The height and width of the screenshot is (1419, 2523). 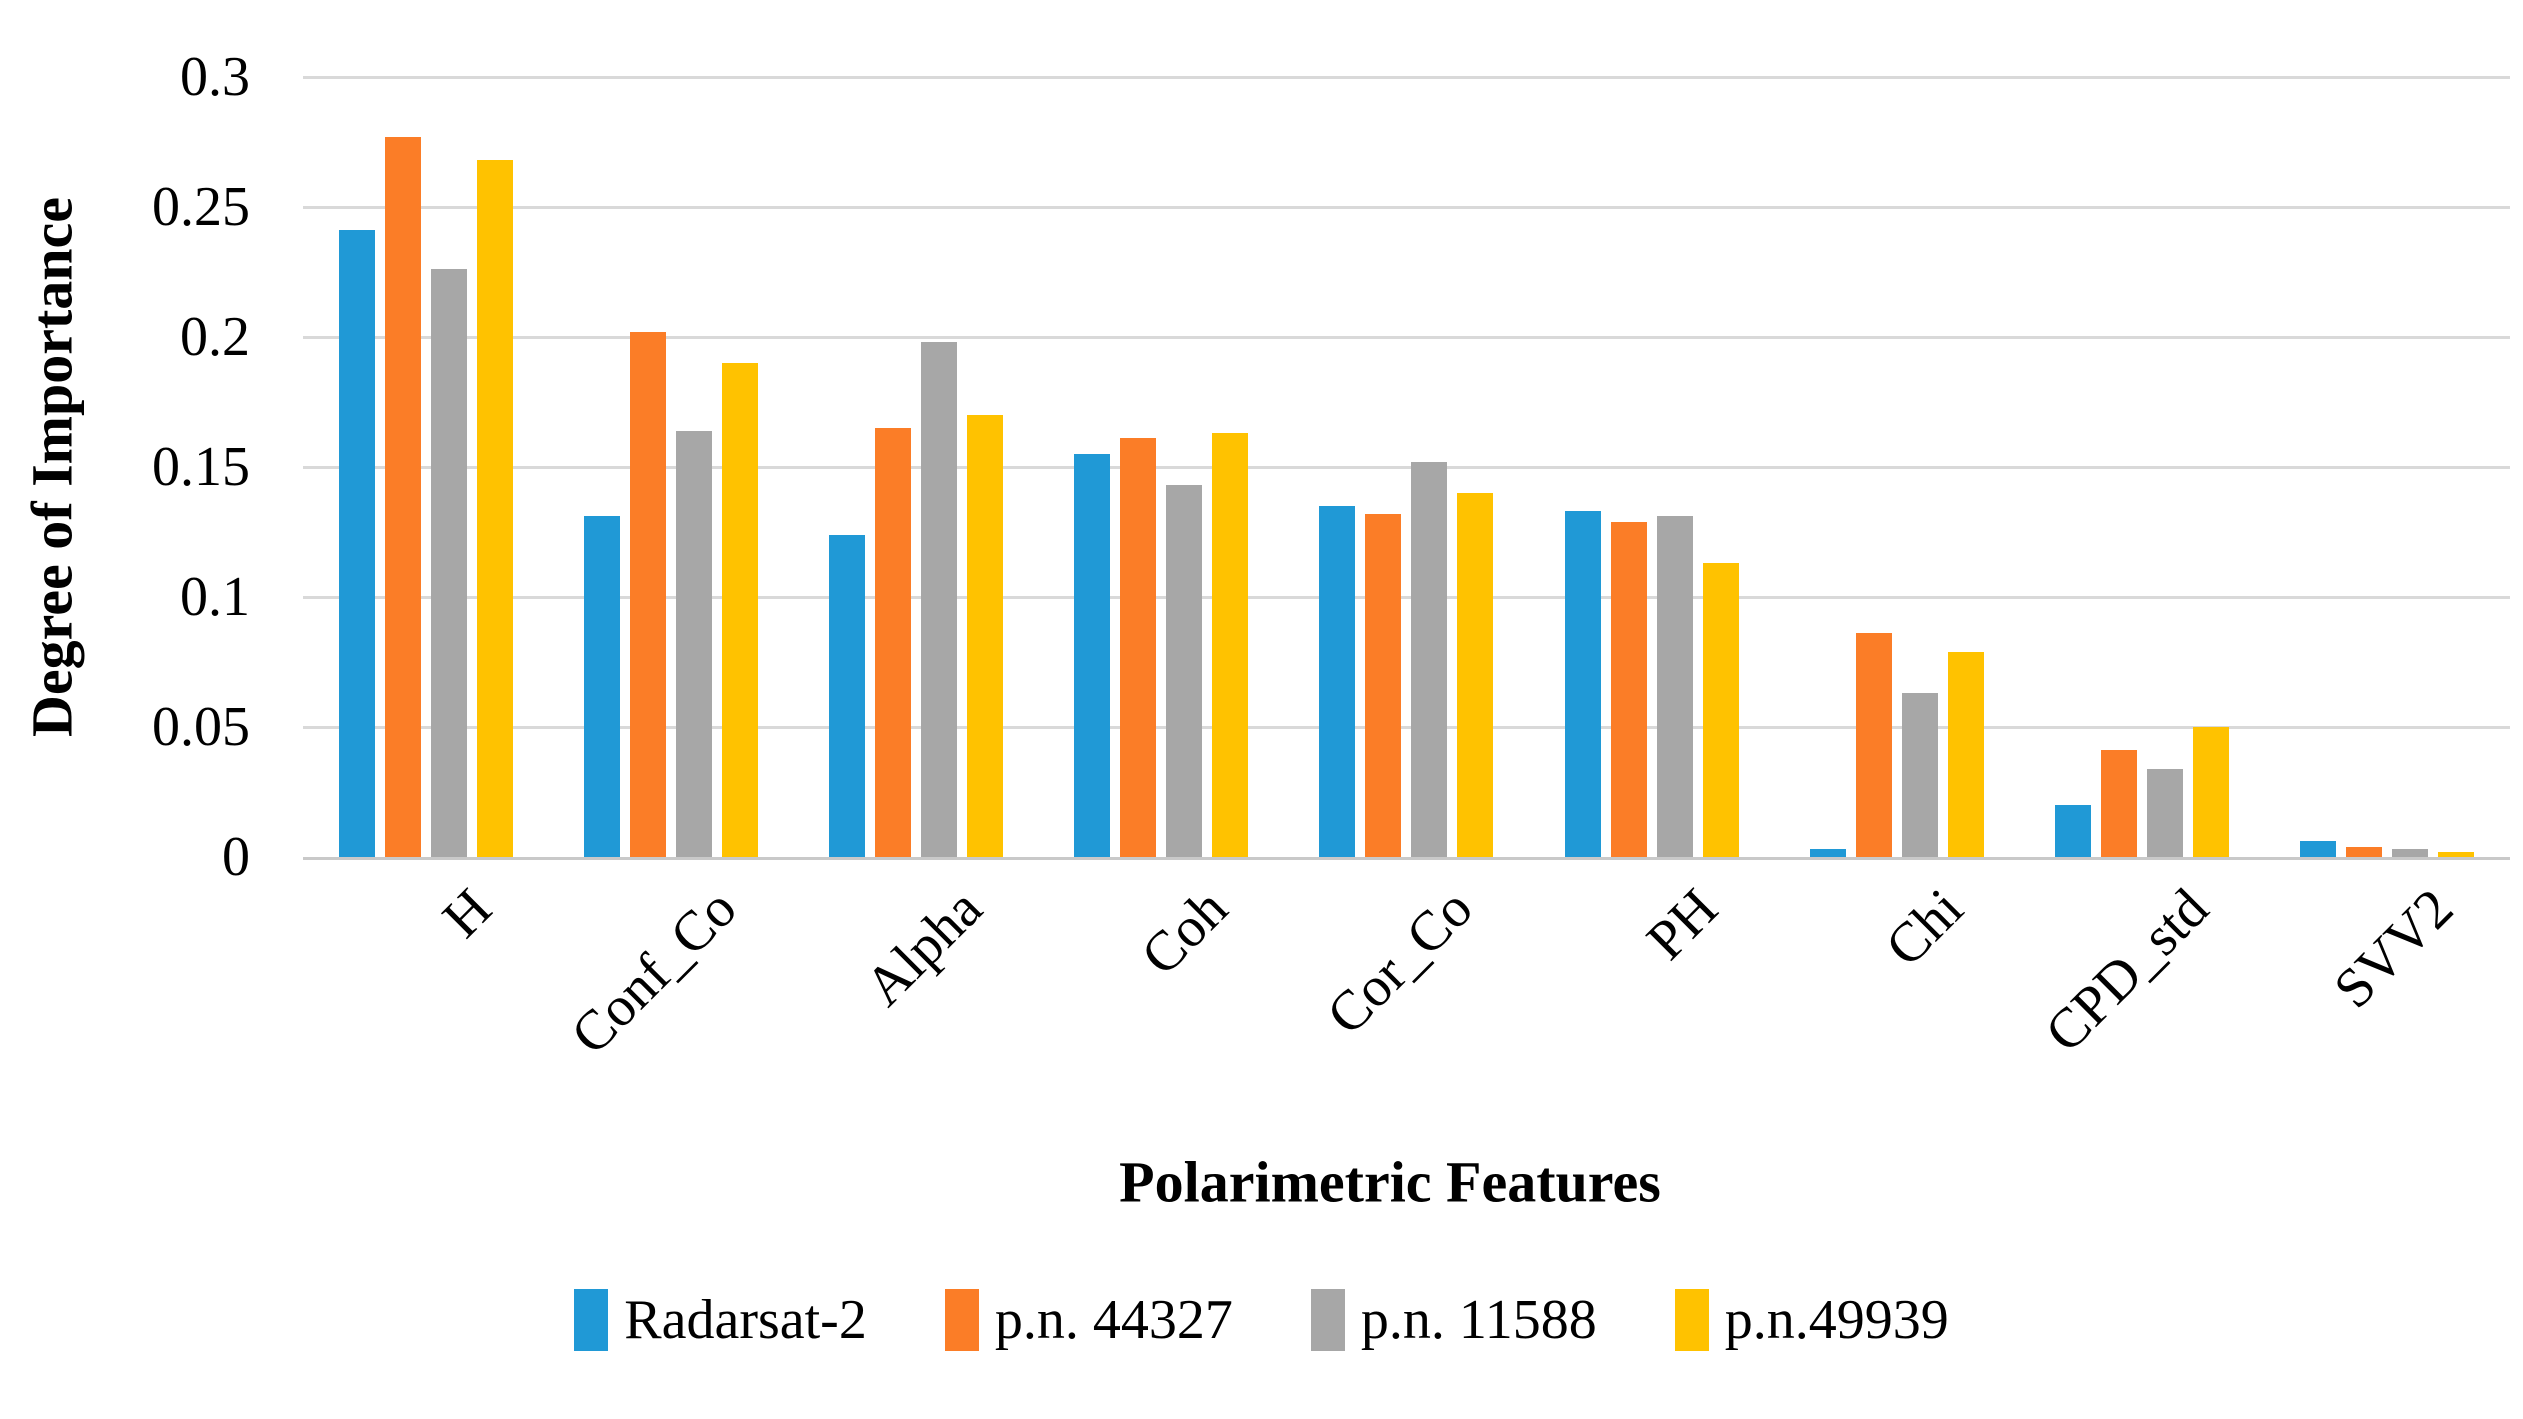 I want to click on legend-item-p-n-44327: p.n. 44327, so click(x=1088, y=1320).